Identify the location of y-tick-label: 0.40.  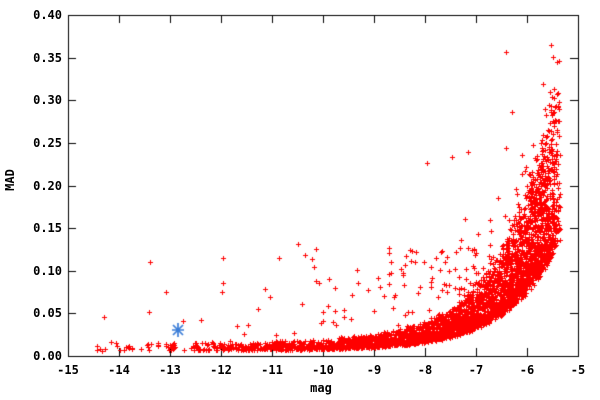
(47, 15).